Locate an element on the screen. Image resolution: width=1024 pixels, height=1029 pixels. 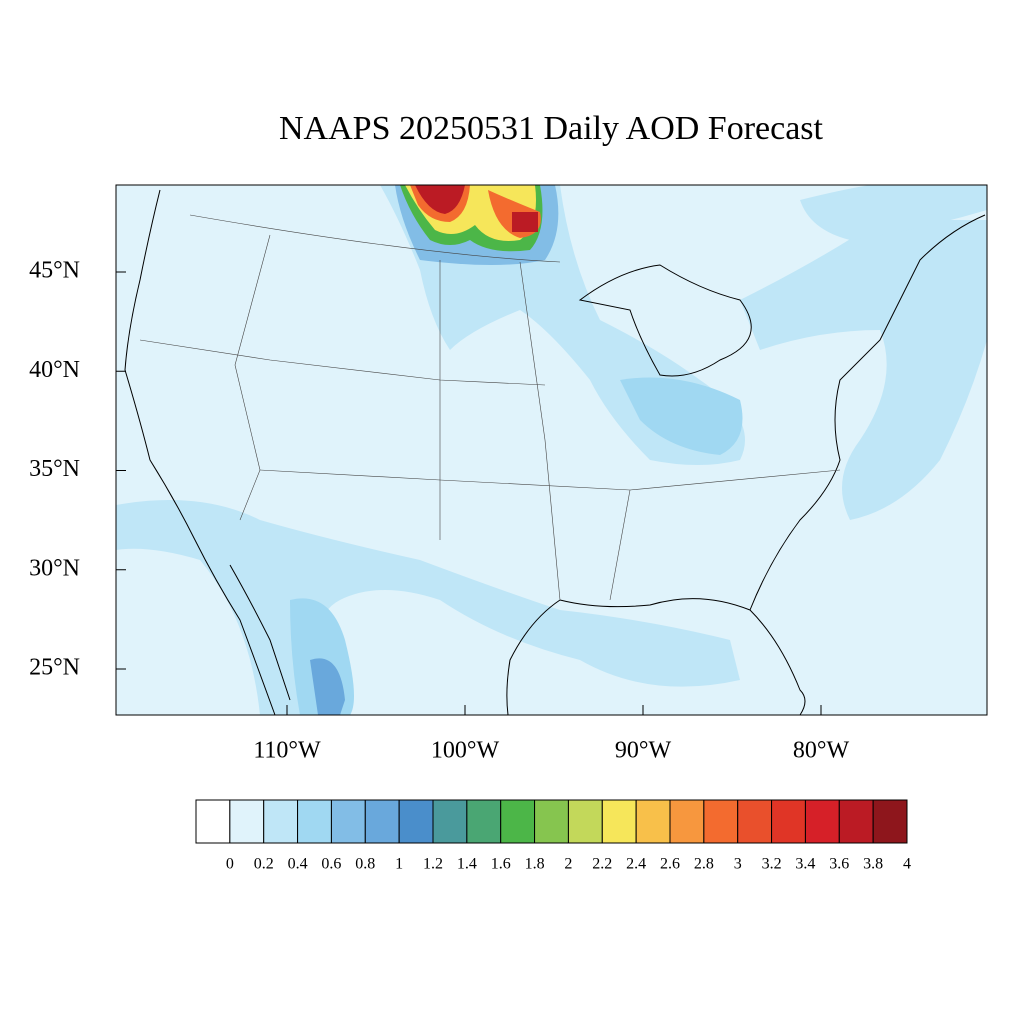
lon-label: 100°W is located at coordinates (465, 751).